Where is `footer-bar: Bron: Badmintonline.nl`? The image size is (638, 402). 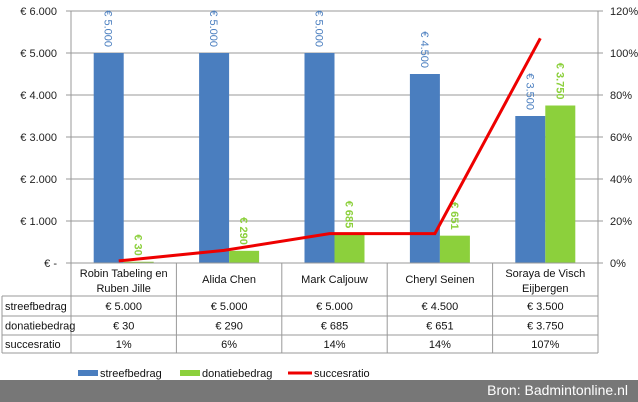
footer-bar: Bron: Badmintonline.nl is located at coordinates (319, 391).